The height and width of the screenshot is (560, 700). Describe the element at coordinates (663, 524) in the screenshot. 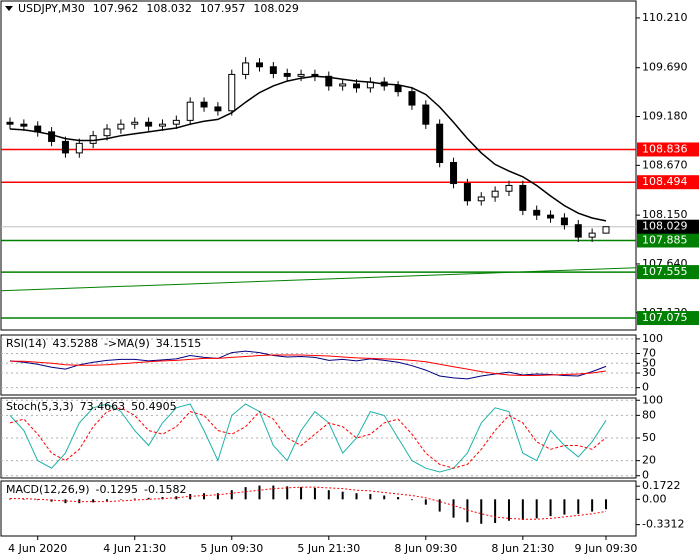

I see `y-tick-label: -0.3312` at that location.